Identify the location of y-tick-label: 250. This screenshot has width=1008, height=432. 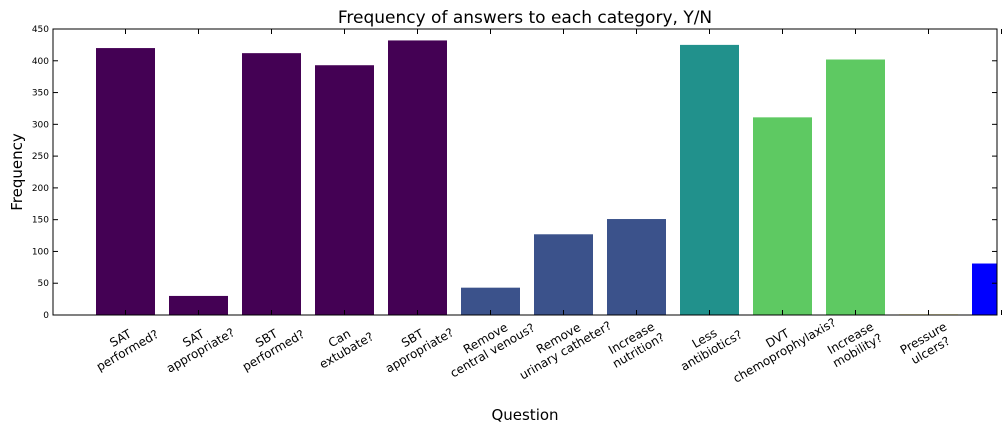
(40, 157).